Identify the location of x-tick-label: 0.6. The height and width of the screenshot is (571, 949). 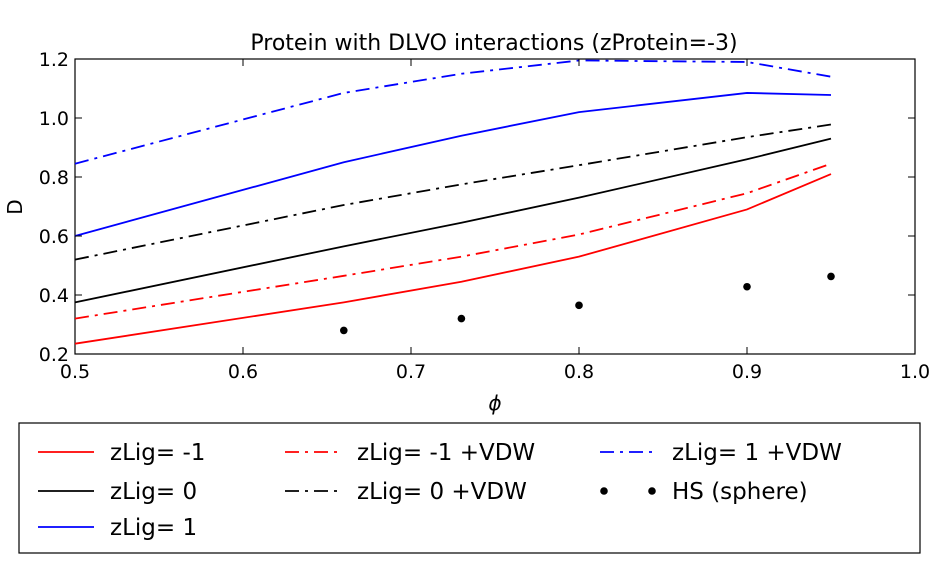
(243, 372).